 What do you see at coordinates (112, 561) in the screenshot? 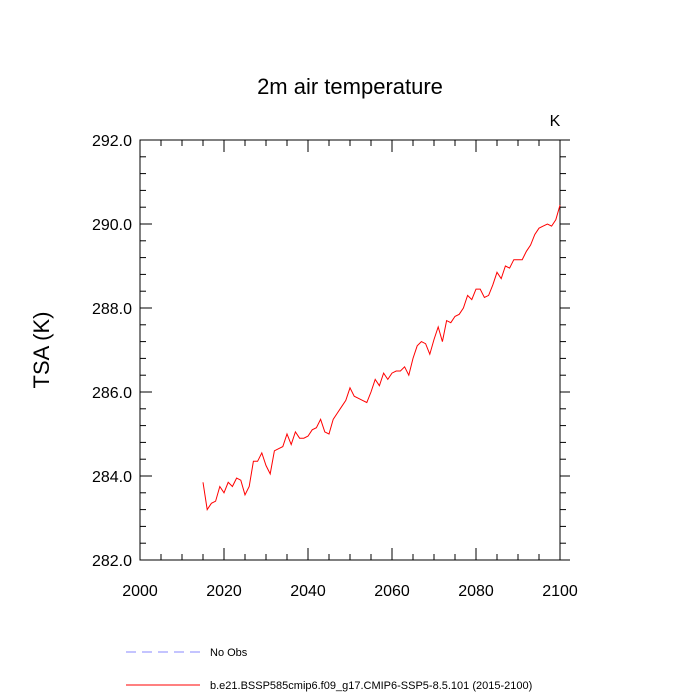
I see `y-tick-label: 282.0` at bounding box center [112, 561].